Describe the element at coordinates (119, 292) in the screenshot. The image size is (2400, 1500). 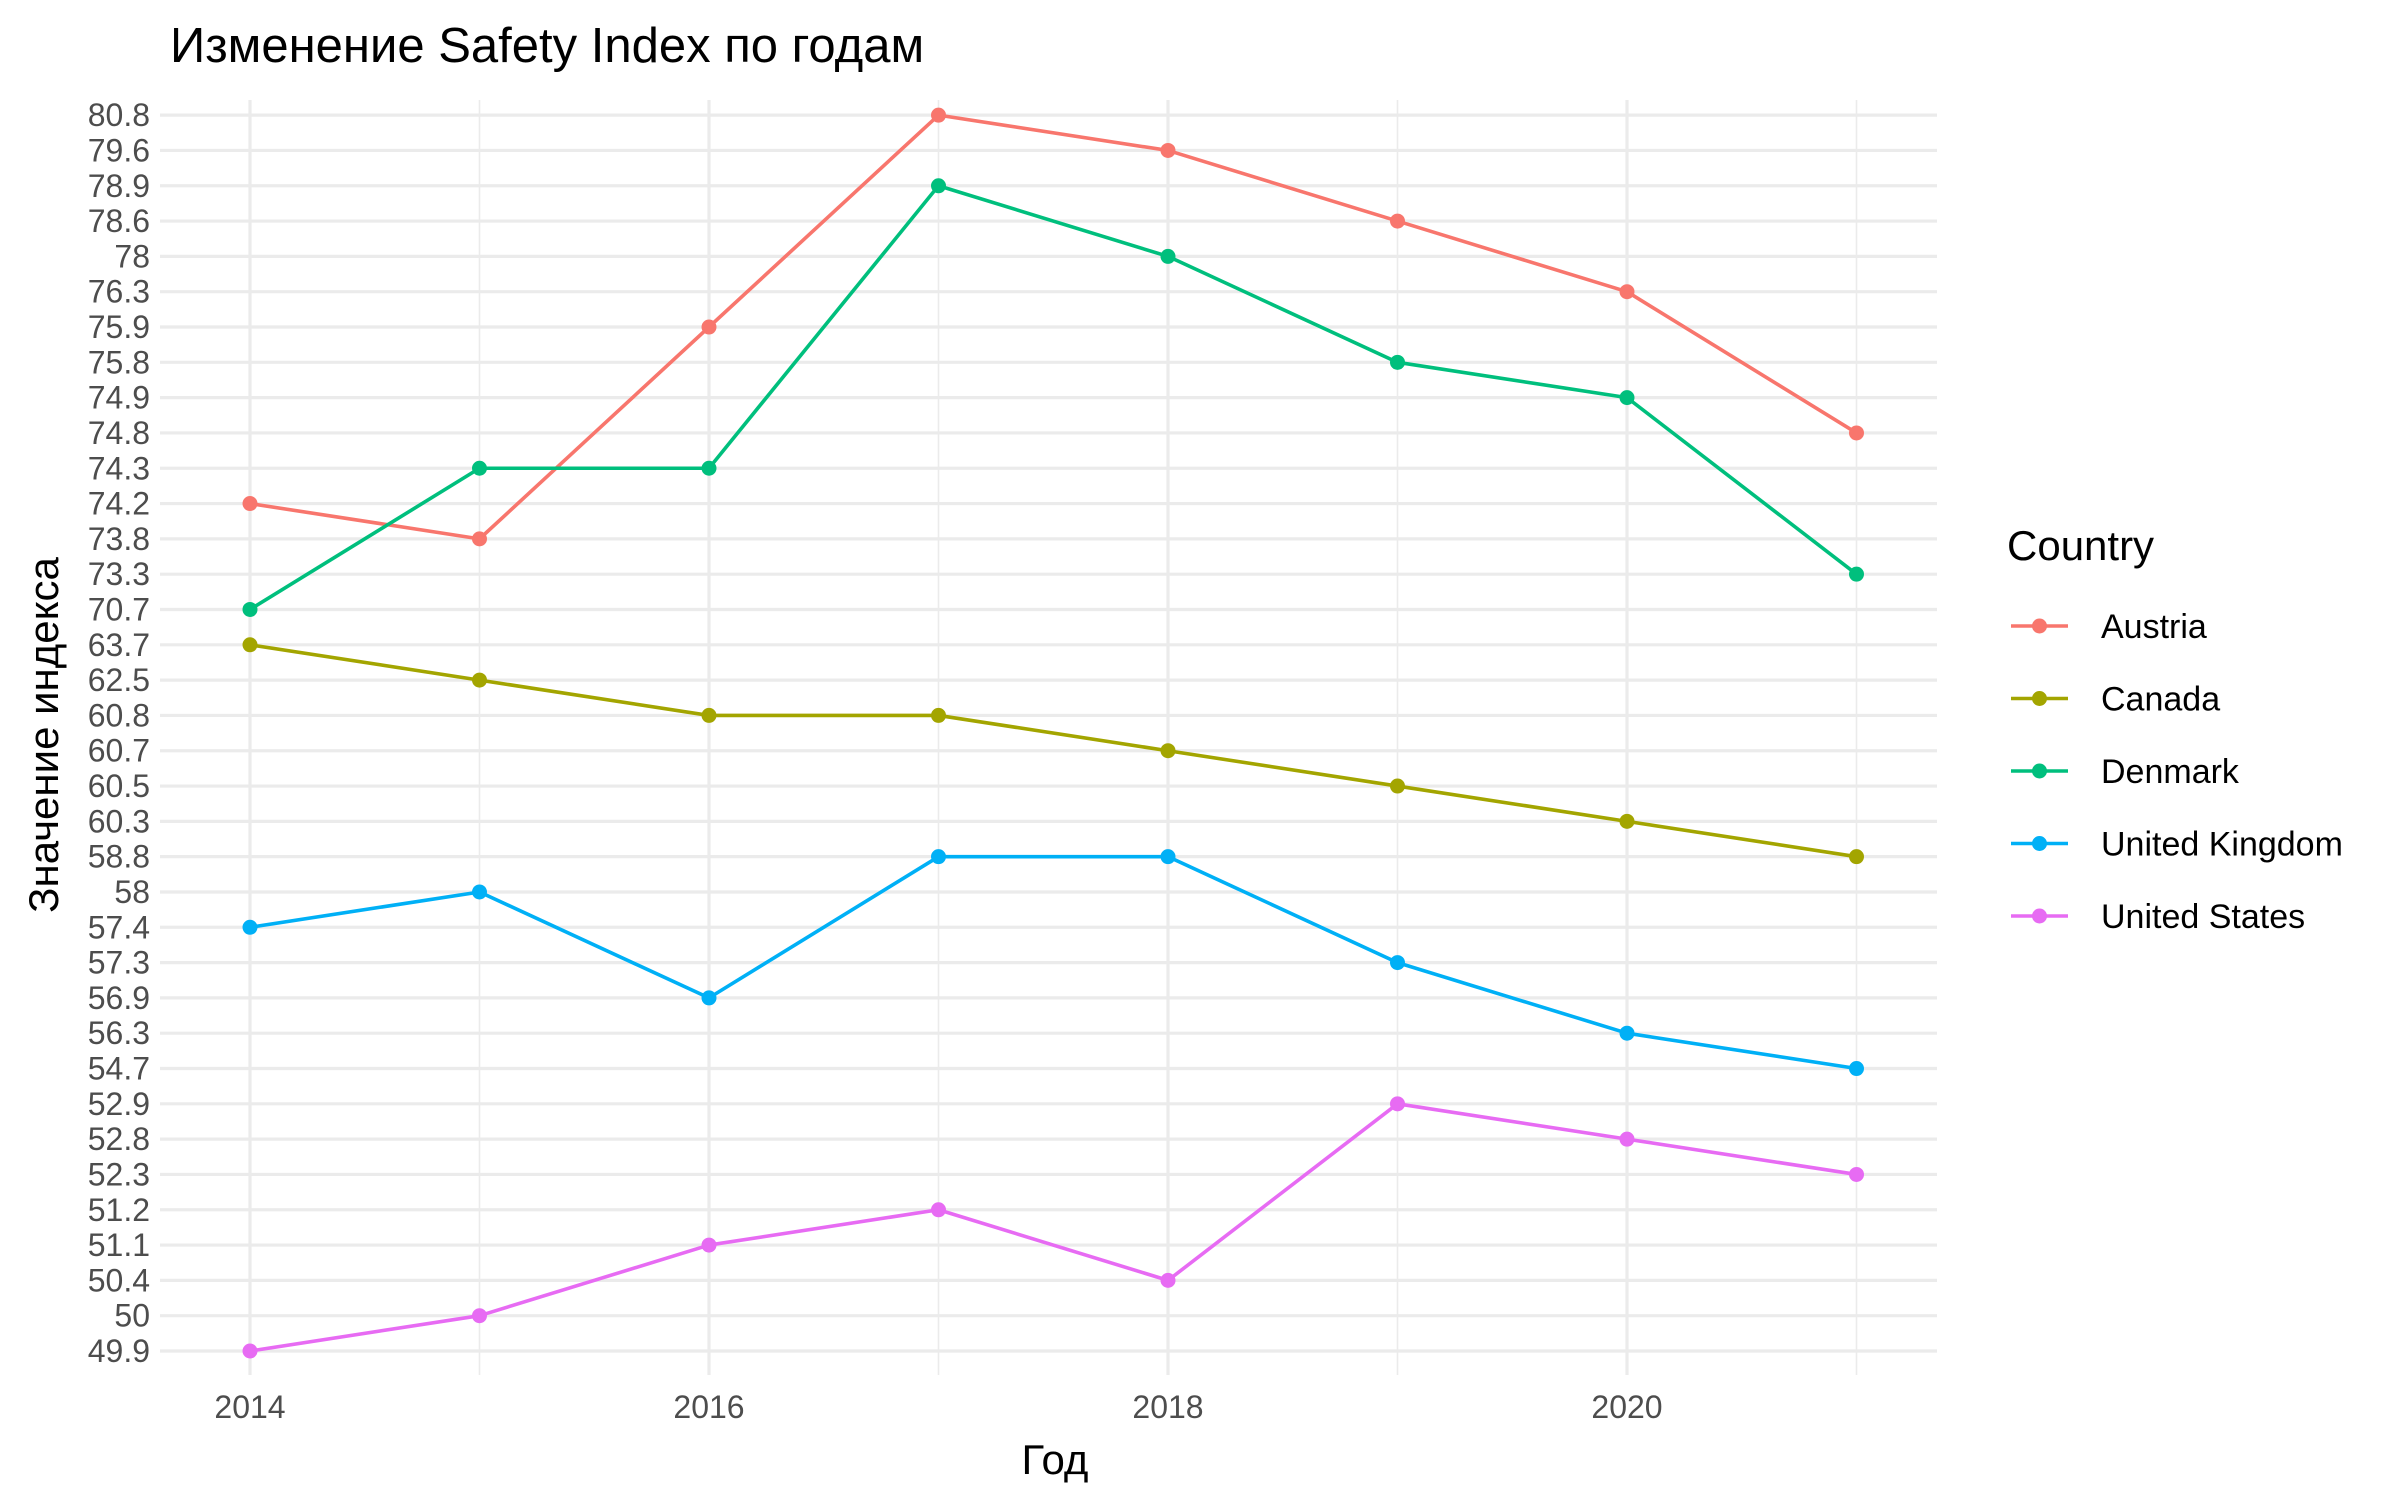
I see `y-tick-label: 76.3` at that location.